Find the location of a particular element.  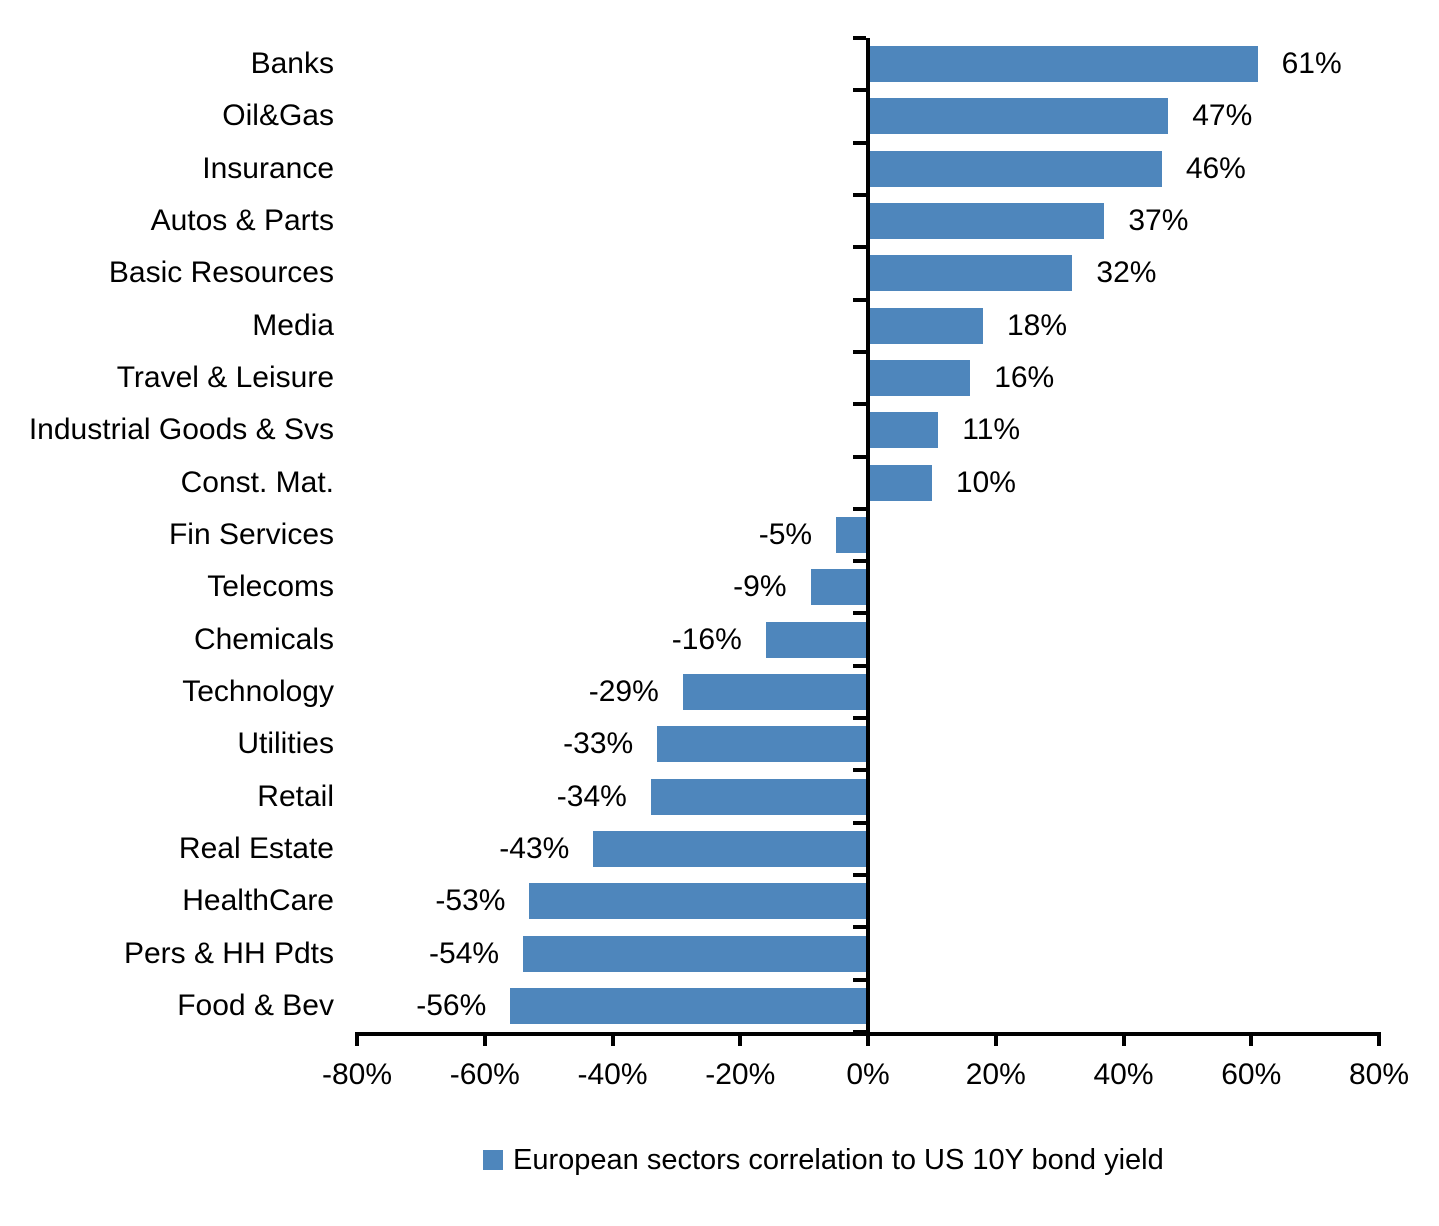

bar-value-label: 10% is located at coordinates (985, 482).